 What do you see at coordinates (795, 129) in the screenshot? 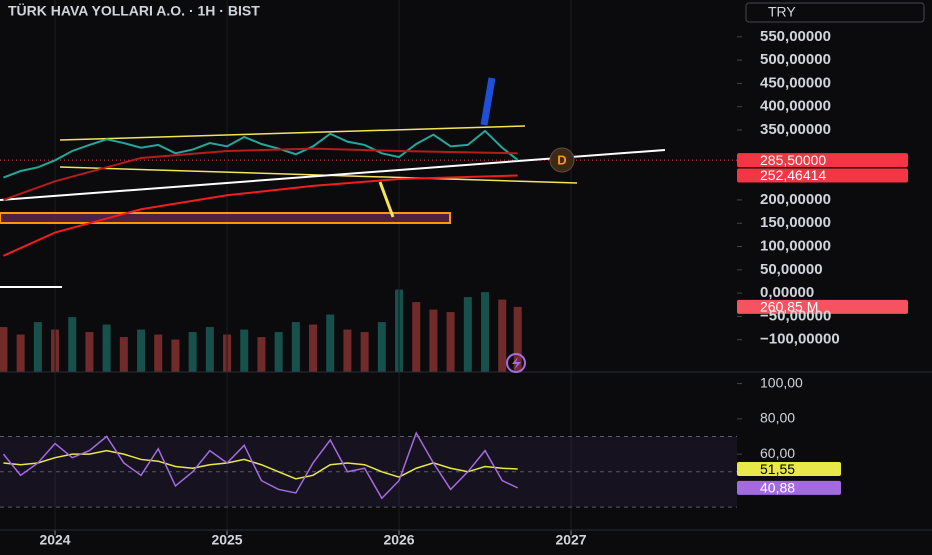
I see `y-tick-label: 350,00000` at bounding box center [795, 129].